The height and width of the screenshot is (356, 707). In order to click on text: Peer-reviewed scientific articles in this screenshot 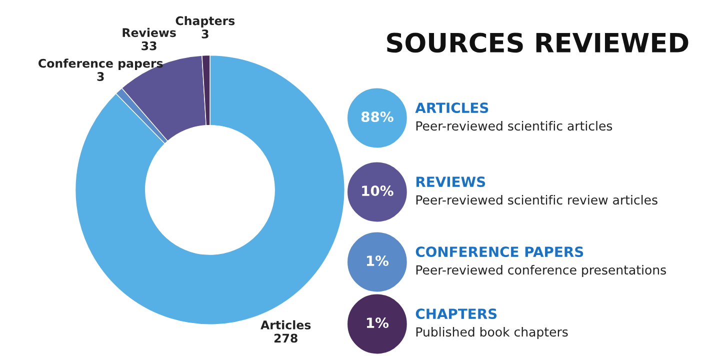, I will do `click(514, 125)`.